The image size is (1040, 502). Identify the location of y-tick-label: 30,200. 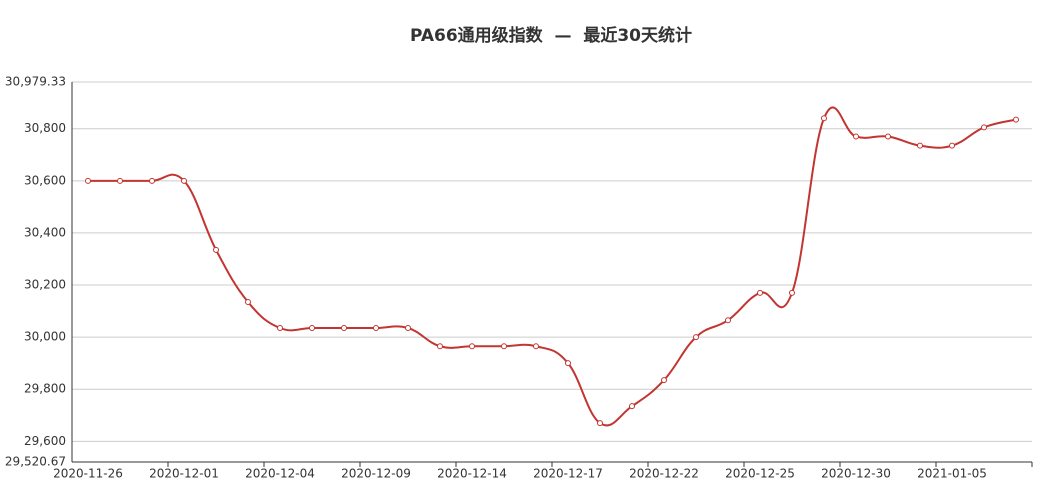
(45, 285).